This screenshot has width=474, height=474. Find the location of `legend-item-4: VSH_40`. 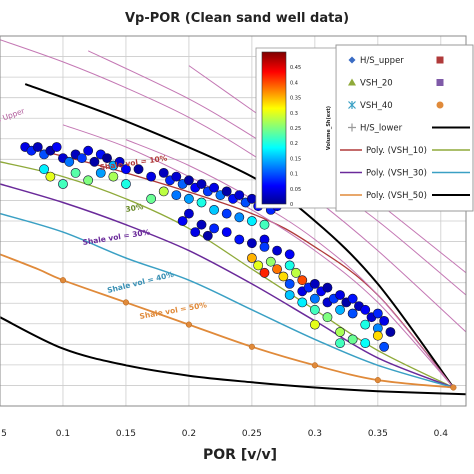

legend-item-4: VSH_40 is located at coordinates (370, 106).